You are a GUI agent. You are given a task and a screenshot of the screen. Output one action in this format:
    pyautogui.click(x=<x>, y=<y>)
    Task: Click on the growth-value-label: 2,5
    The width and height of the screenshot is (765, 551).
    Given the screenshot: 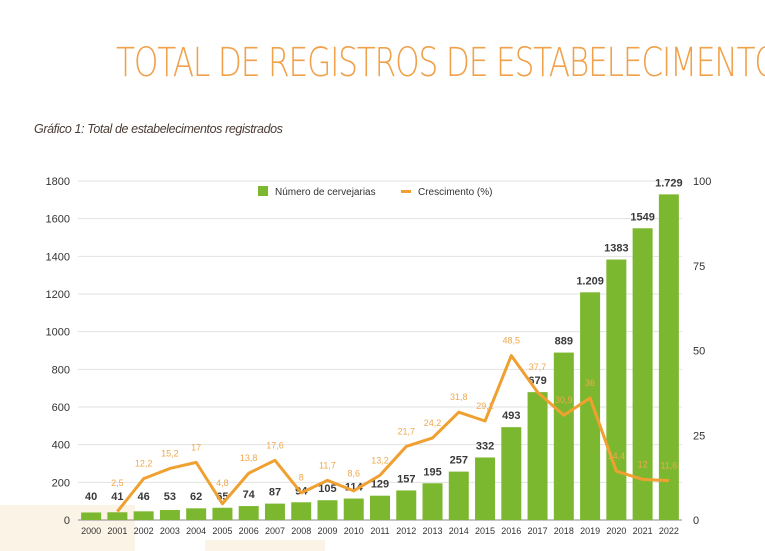 What is the action you would take?
    pyautogui.click(x=117, y=483)
    